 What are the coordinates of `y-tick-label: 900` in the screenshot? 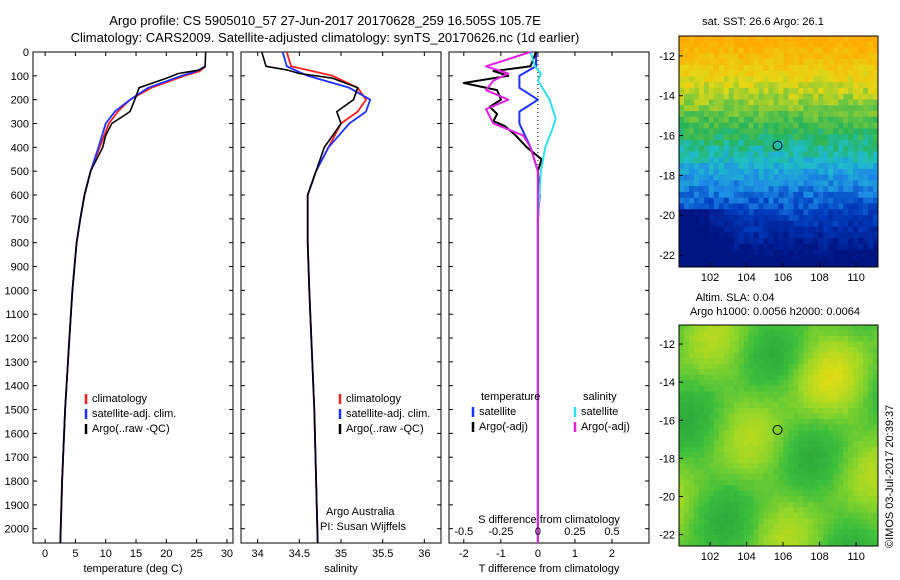 It's located at (20, 268).